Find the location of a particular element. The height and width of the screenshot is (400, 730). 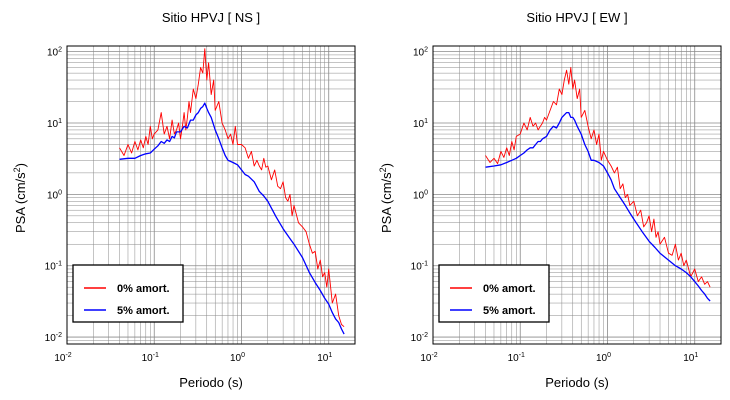

chart-title: Sitio HPVJ [ NS ] is located at coordinates (211, 17).